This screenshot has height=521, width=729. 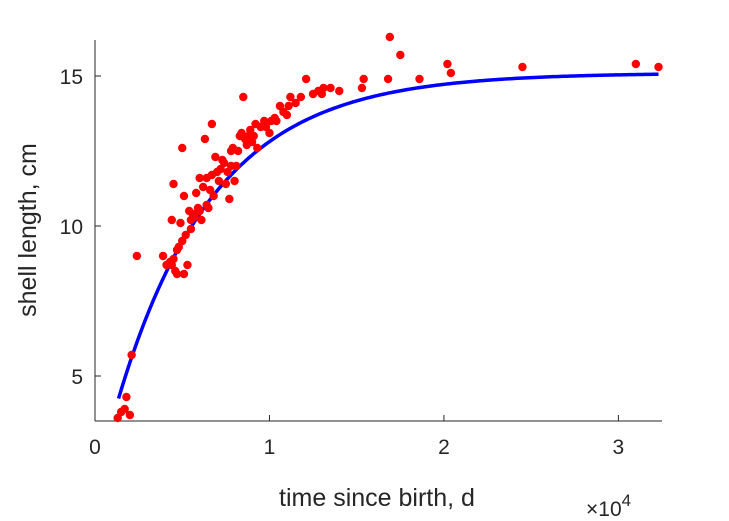 What do you see at coordinates (270, 447) in the screenshot?
I see `x-tick-label: 1` at bounding box center [270, 447].